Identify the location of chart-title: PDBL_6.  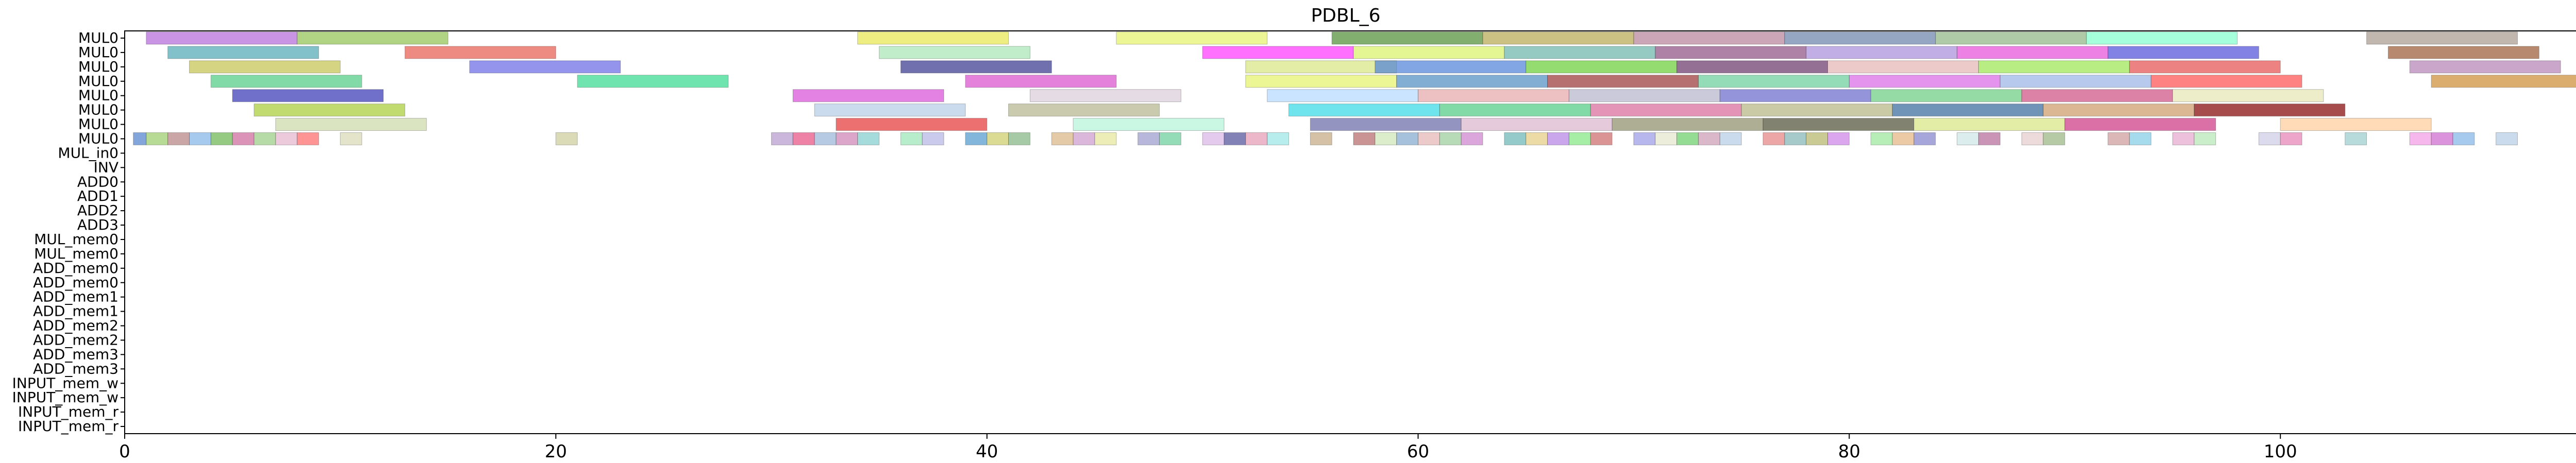
(1345, 16).